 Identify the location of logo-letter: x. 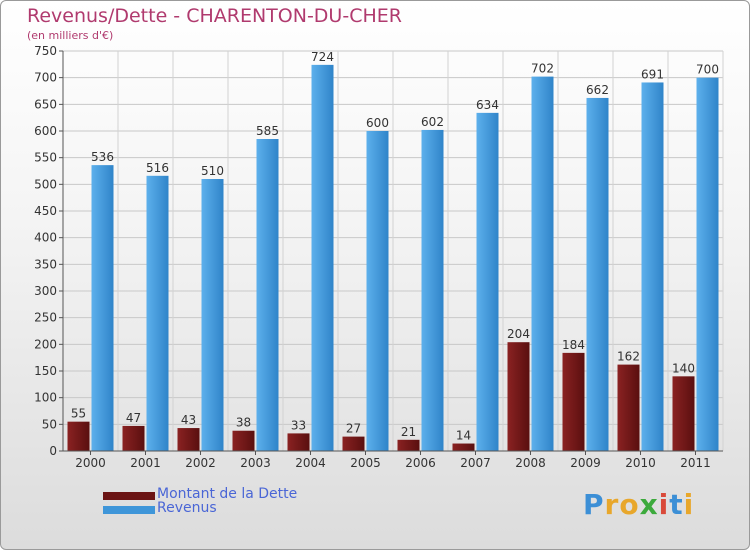
(649, 504).